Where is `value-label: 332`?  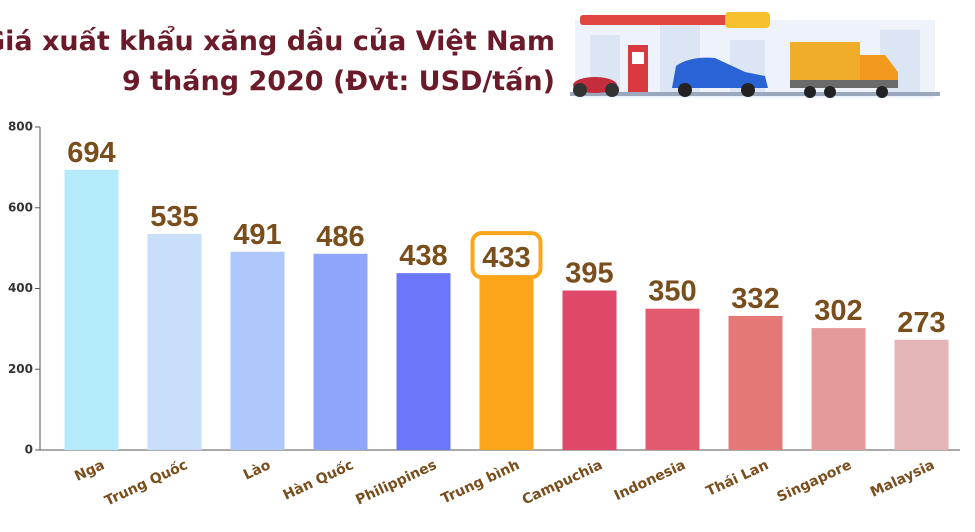
value-label: 332 is located at coordinates (755, 299).